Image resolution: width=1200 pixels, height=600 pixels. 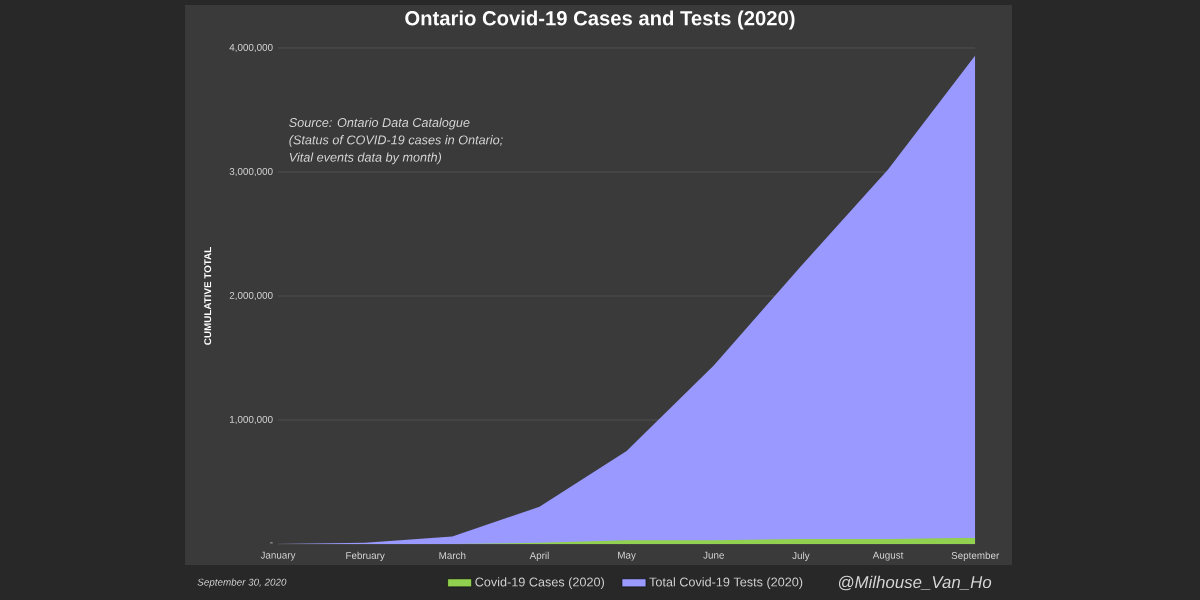 What do you see at coordinates (801, 556) in the screenshot?
I see `x-tick-label: July` at bounding box center [801, 556].